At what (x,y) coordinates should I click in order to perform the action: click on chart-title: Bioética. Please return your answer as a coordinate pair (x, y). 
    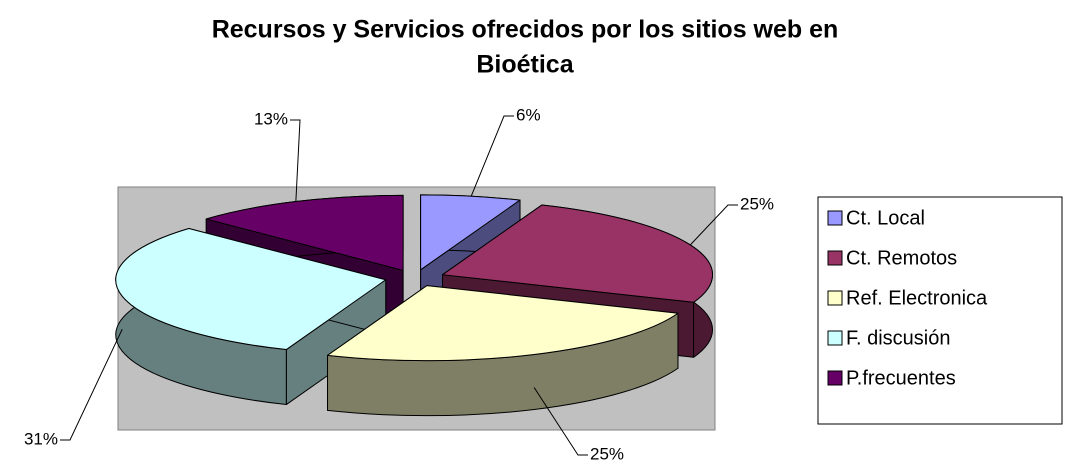
    Looking at the image, I should click on (525, 65).